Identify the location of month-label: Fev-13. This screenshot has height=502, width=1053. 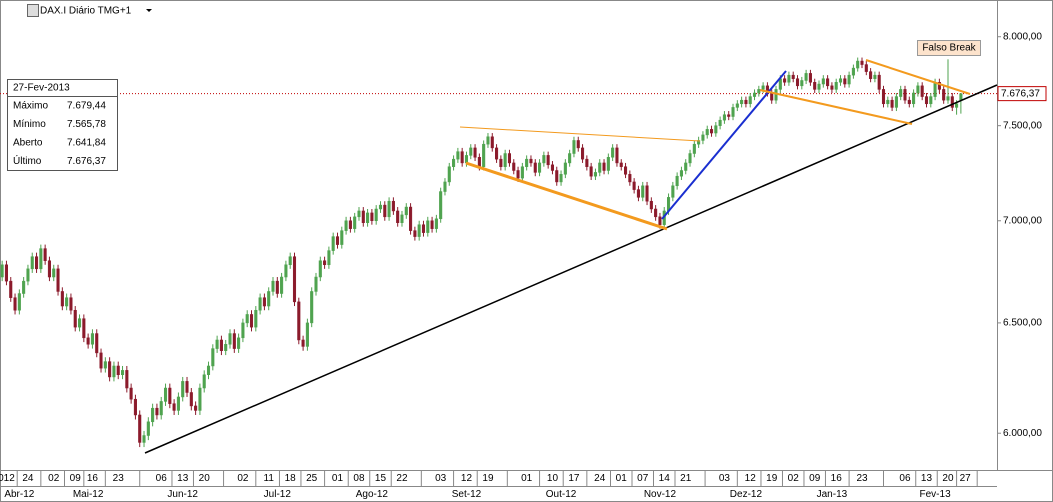
(936, 494).